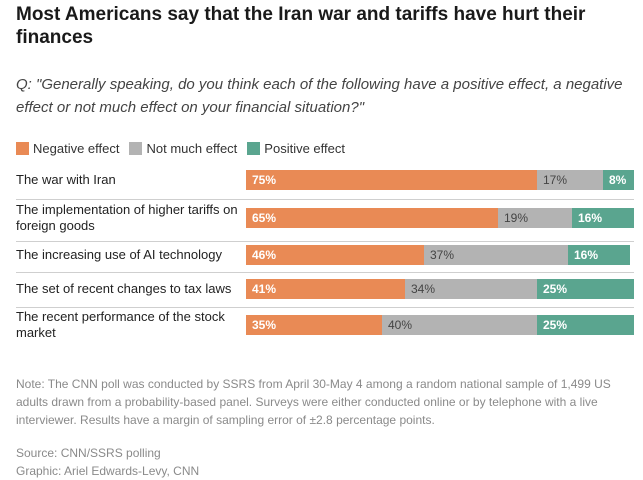 Image resolution: width=643 pixels, height=480 pixels. What do you see at coordinates (88, 453) in the screenshot?
I see `source-line: Source: CNN/SSRS polling` at bounding box center [88, 453].